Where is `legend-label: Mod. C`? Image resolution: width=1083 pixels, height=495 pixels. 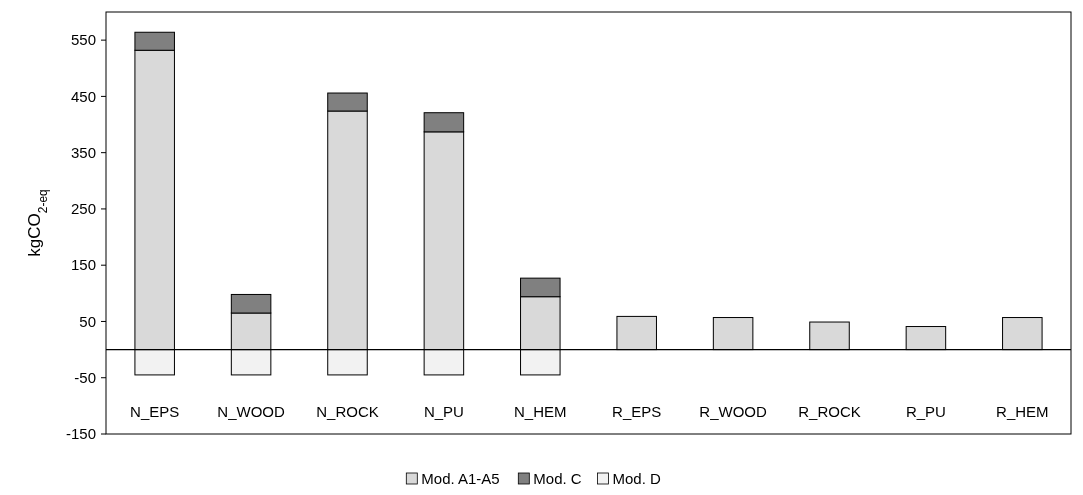 legend-label: Mod. C is located at coordinates (557, 479).